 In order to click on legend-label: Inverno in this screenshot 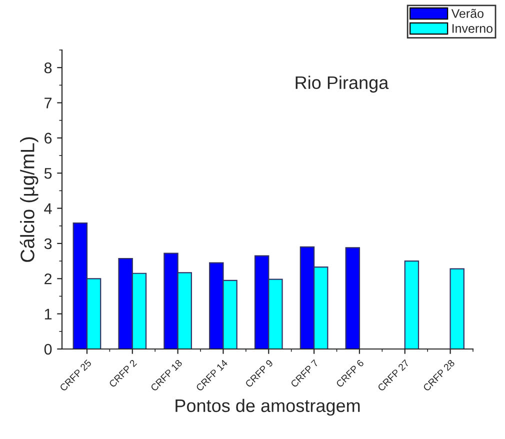, I will do `click(472, 28)`.